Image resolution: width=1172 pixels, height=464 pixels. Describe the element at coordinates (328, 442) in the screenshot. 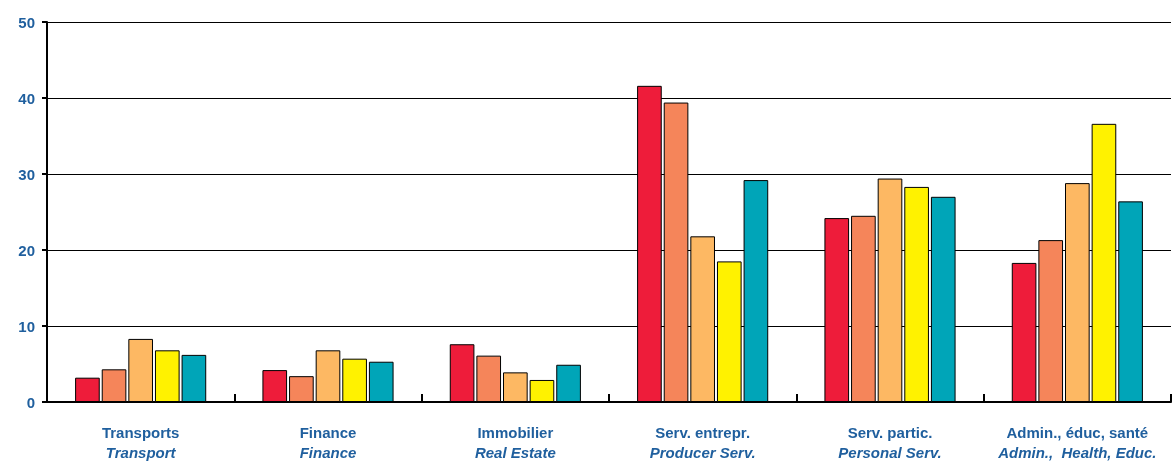

I see `x-tick-label: Finance Finance` at that location.